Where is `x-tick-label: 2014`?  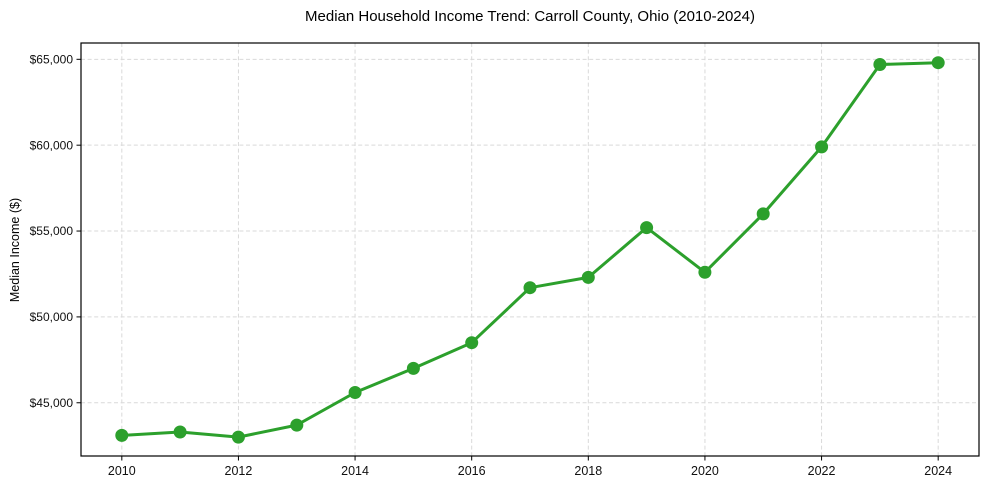 x-tick-label: 2014 is located at coordinates (355, 471).